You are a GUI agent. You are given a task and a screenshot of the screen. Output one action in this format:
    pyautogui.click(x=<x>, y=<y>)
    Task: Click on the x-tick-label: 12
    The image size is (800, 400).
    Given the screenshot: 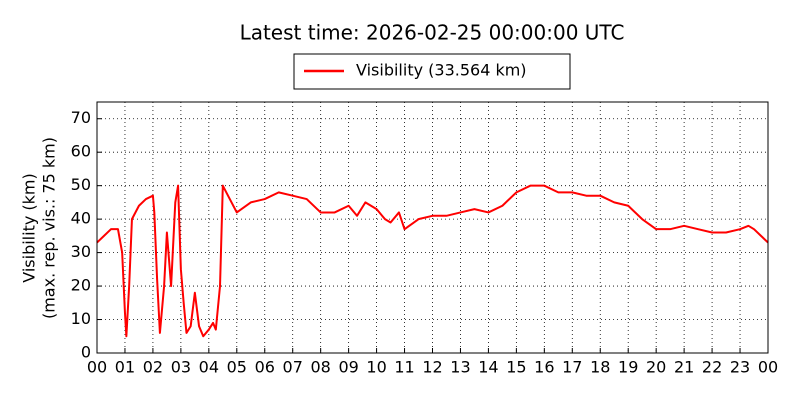 What is the action you would take?
    pyautogui.click(x=432, y=367)
    